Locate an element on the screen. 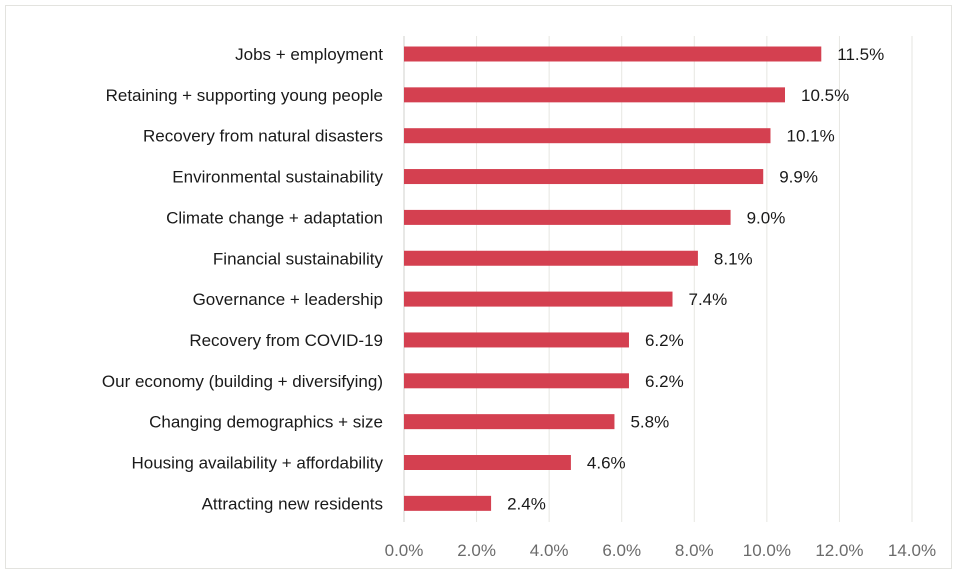  category-label: Climate change + adaptation is located at coordinates (274, 217).